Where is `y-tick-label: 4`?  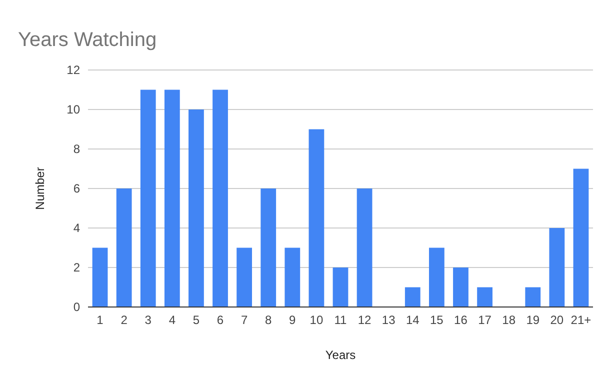 y-tick-label: 4 is located at coordinates (76, 228).